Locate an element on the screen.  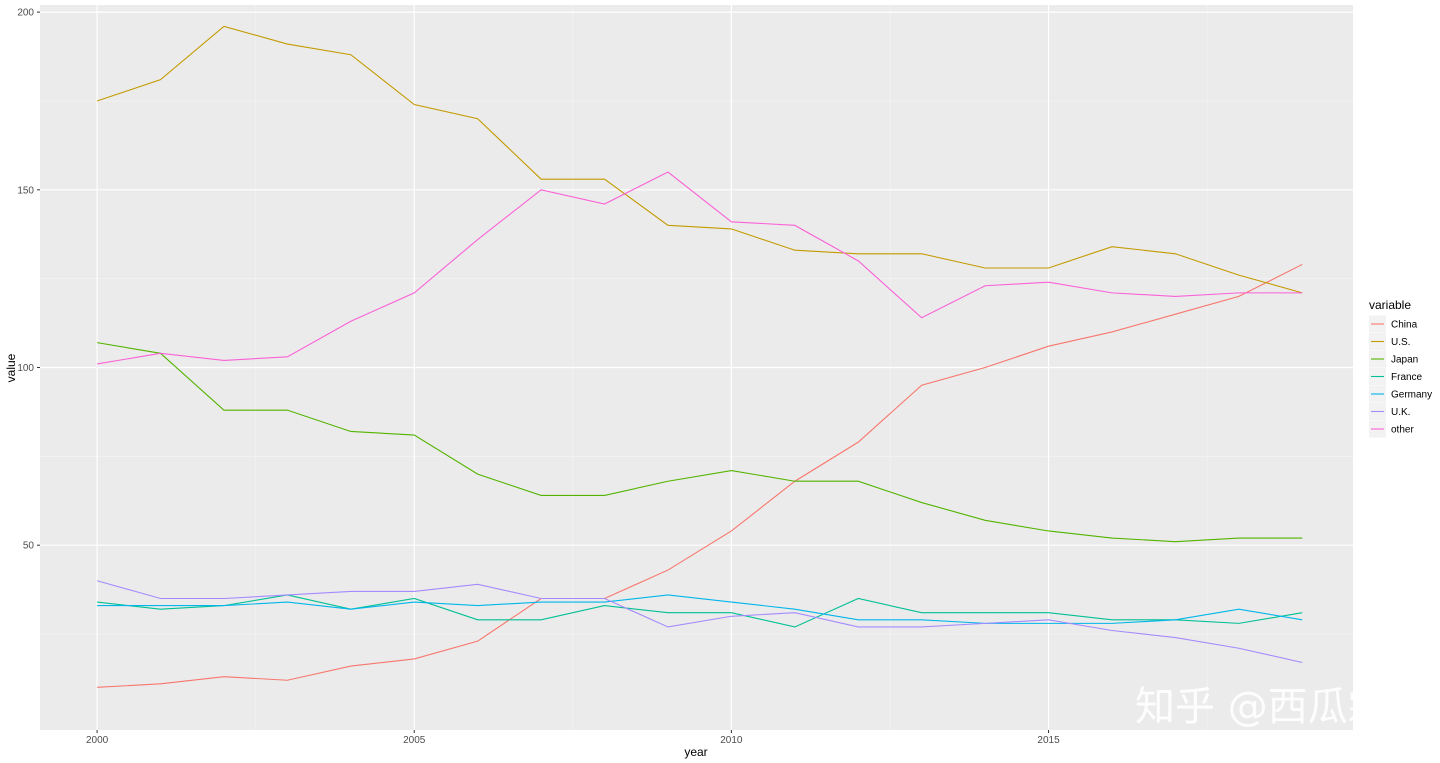
y-tick-label: 50 is located at coordinates (29, 546).